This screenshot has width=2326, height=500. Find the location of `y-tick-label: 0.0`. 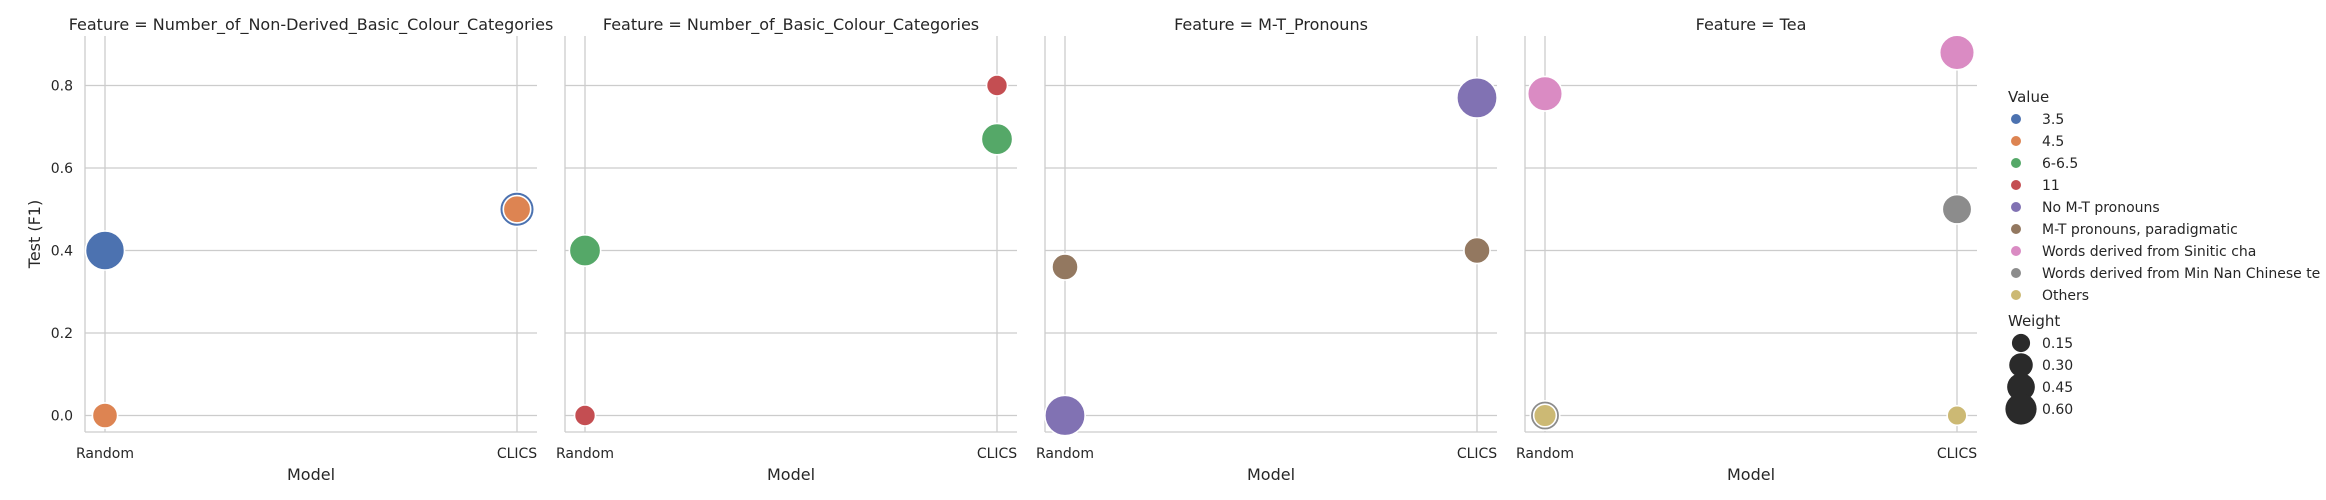

y-tick-label: 0.0 is located at coordinates (62, 417).